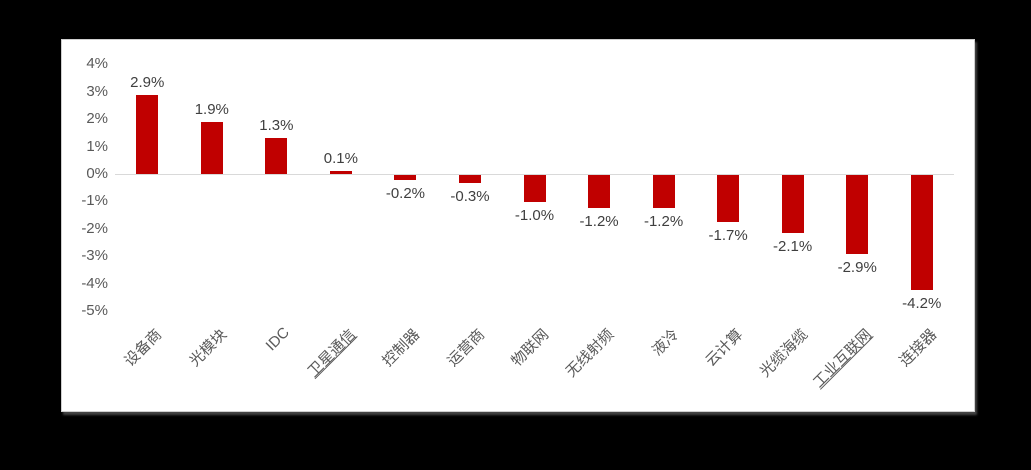  Describe the element at coordinates (466, 348) in the screenshot. I see `x-axis-label-运营商: 运营商` at that location.